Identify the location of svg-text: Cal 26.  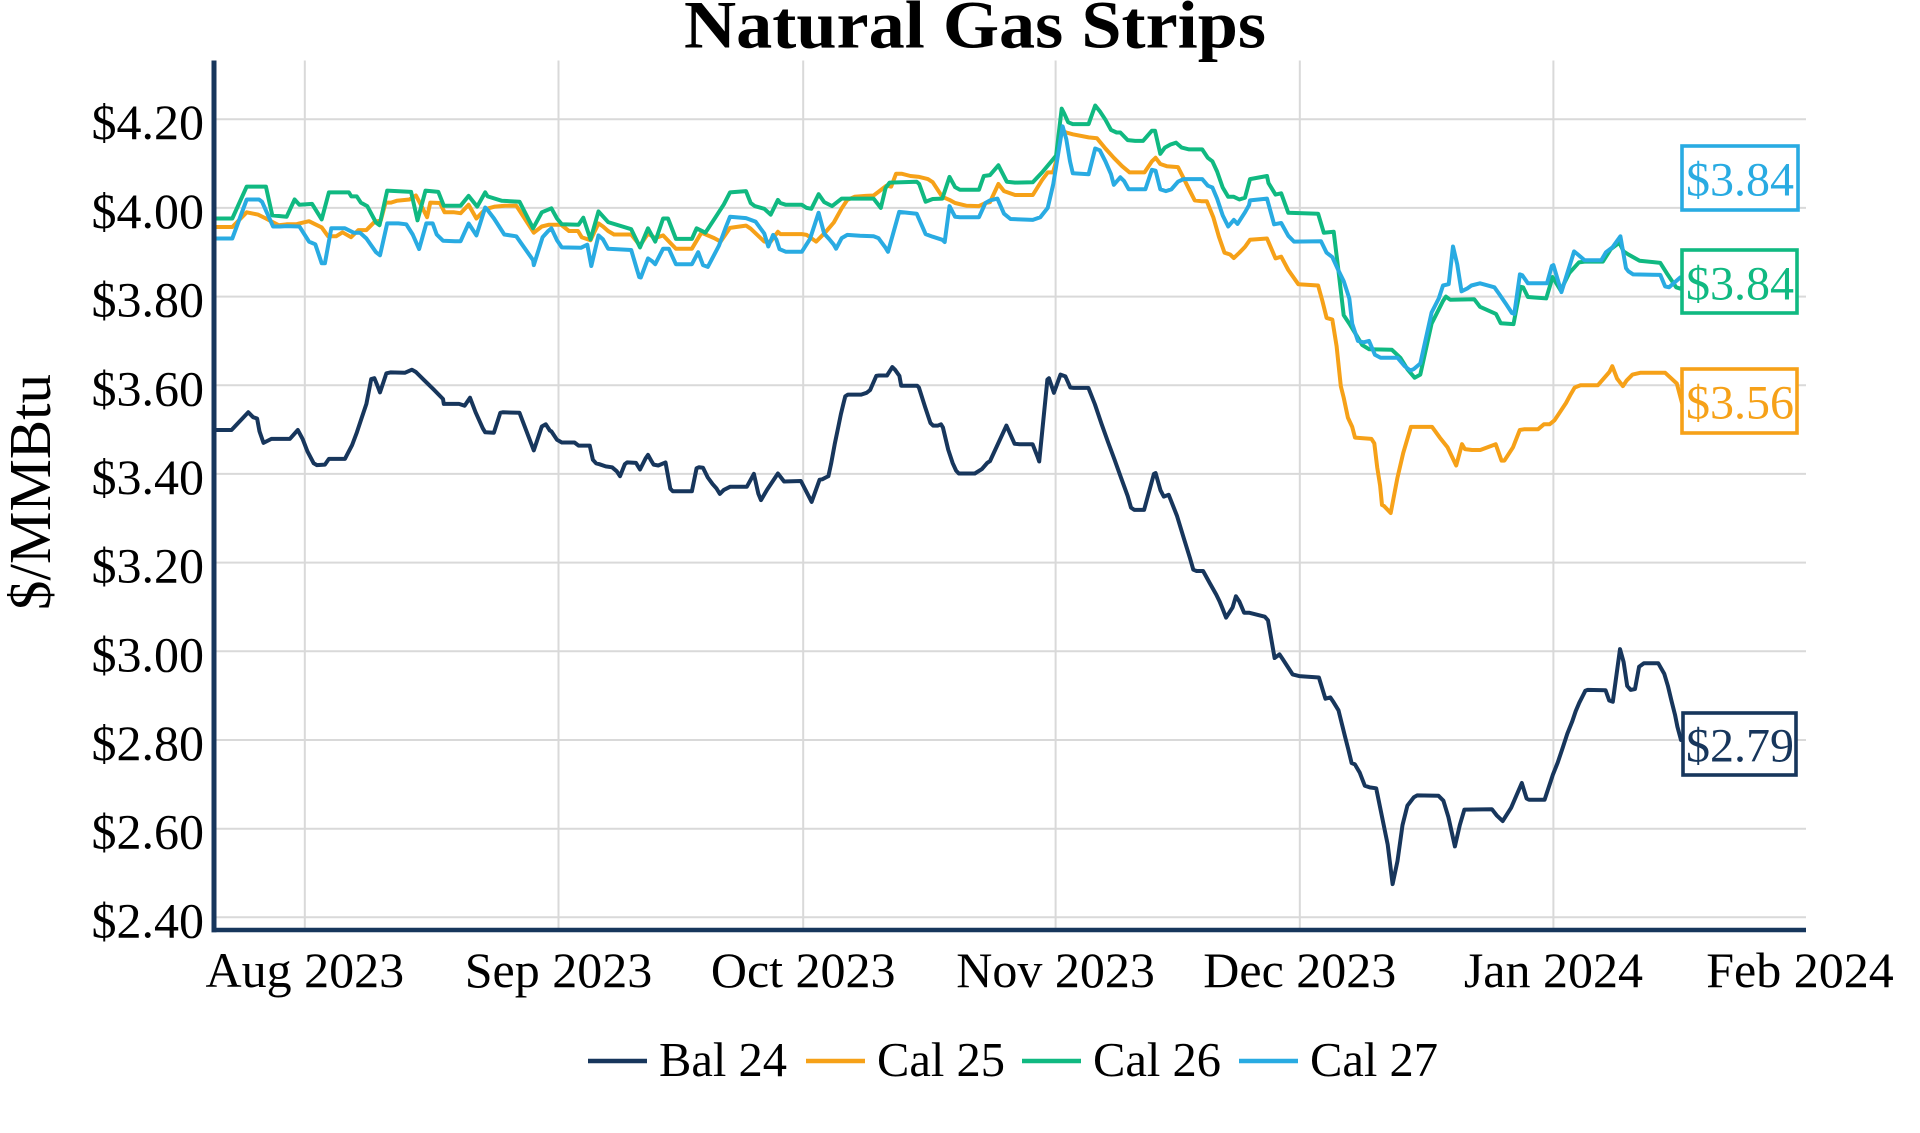
(1157, 1060).